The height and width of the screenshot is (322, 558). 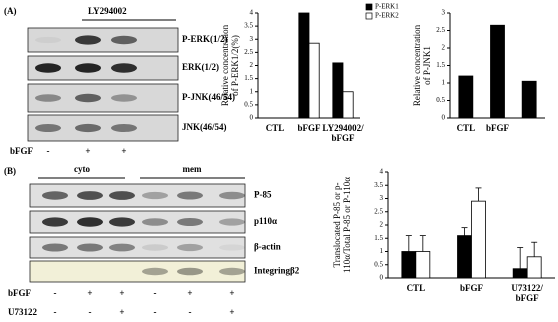 I want to click on y-axis-label: Relative concentrationof P-JNK1, so click(x=422, y=65).